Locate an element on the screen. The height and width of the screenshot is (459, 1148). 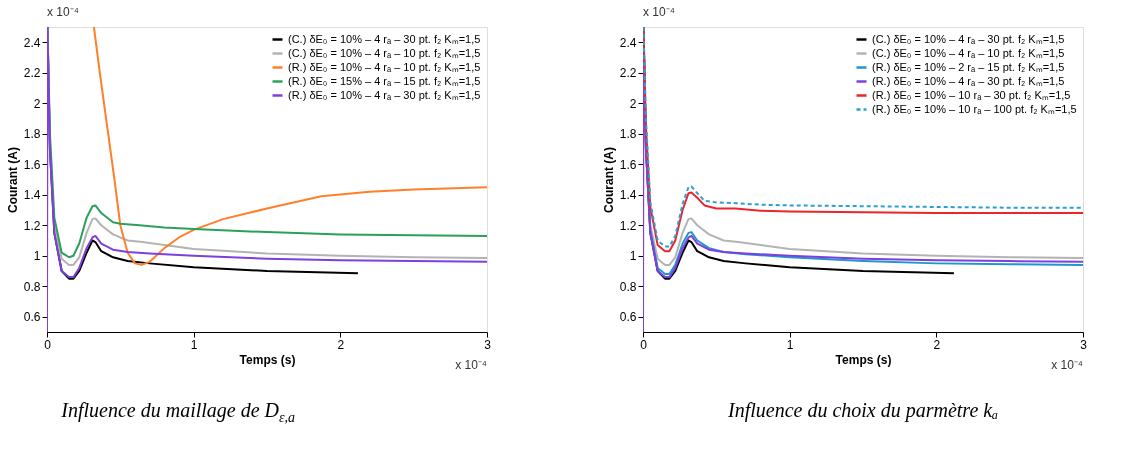
text: Influence du choix du parmètre kₐ is located at coordinates (862, 410).